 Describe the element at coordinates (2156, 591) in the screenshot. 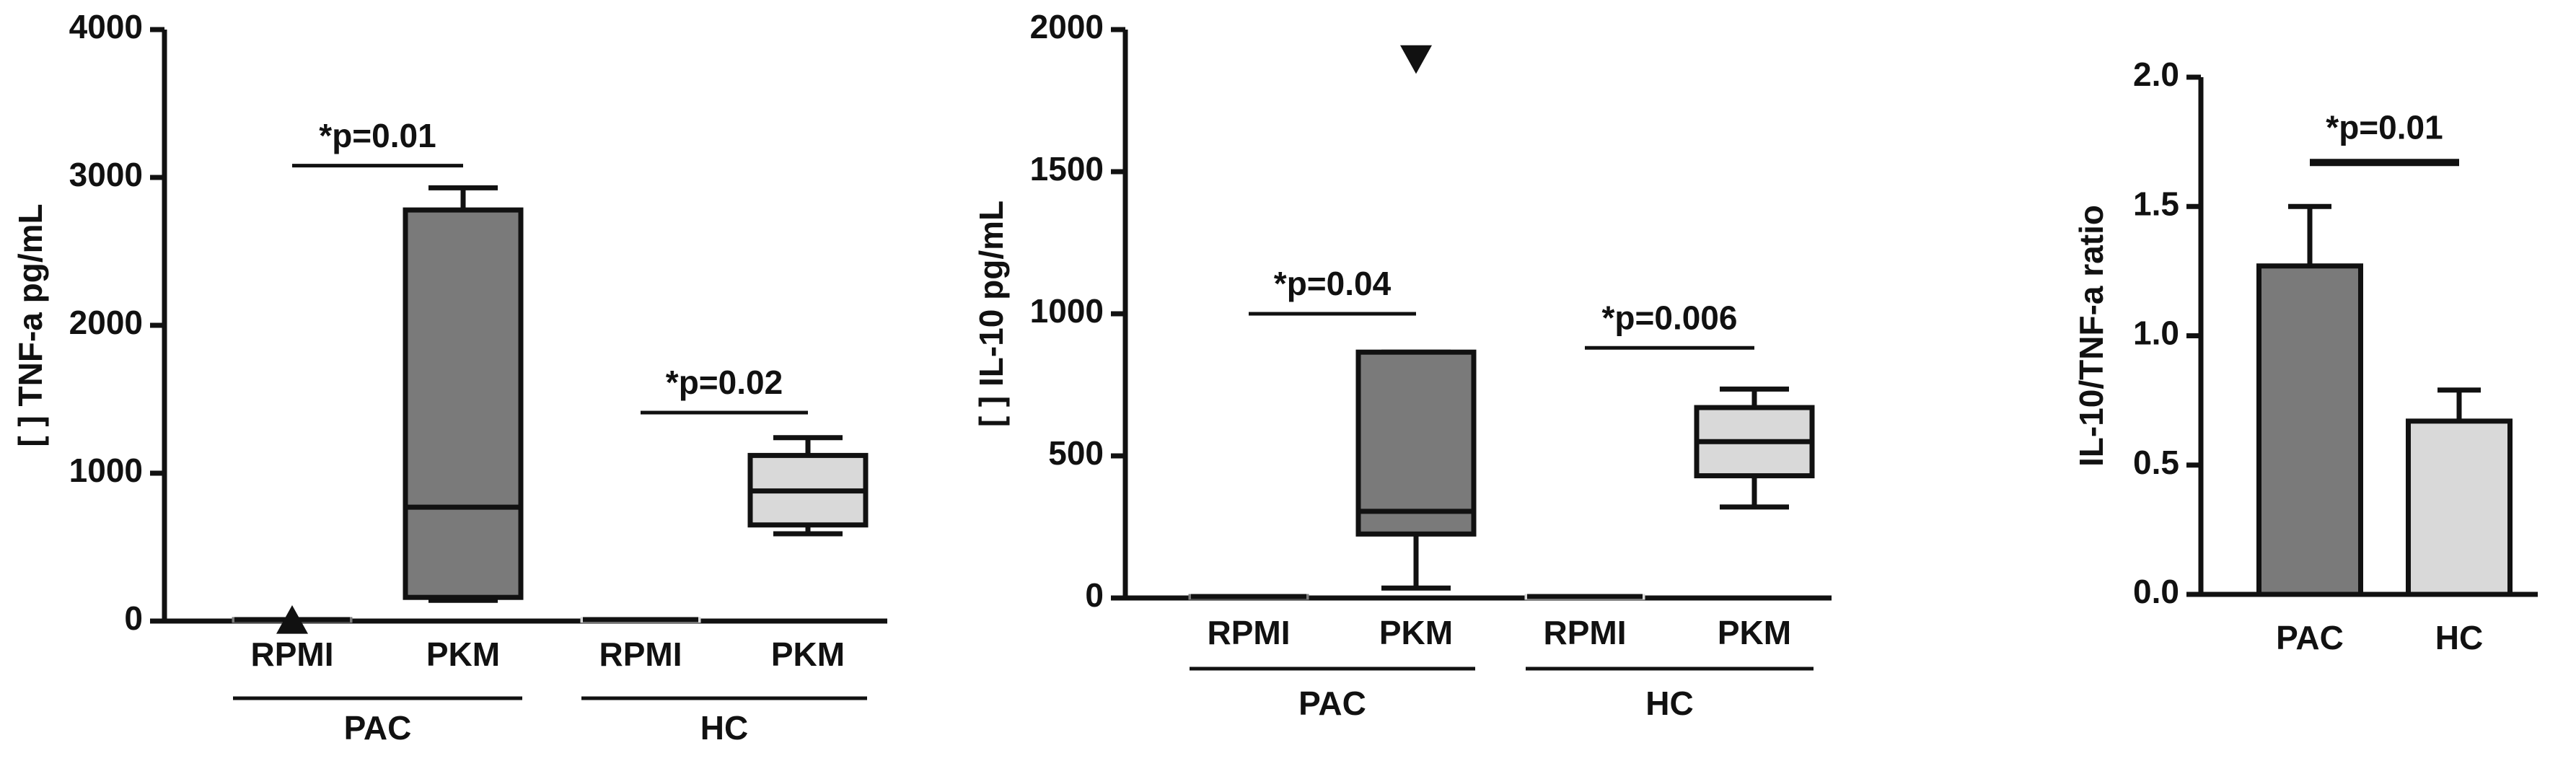

I see `y-tick-label: 0.0` at that location.